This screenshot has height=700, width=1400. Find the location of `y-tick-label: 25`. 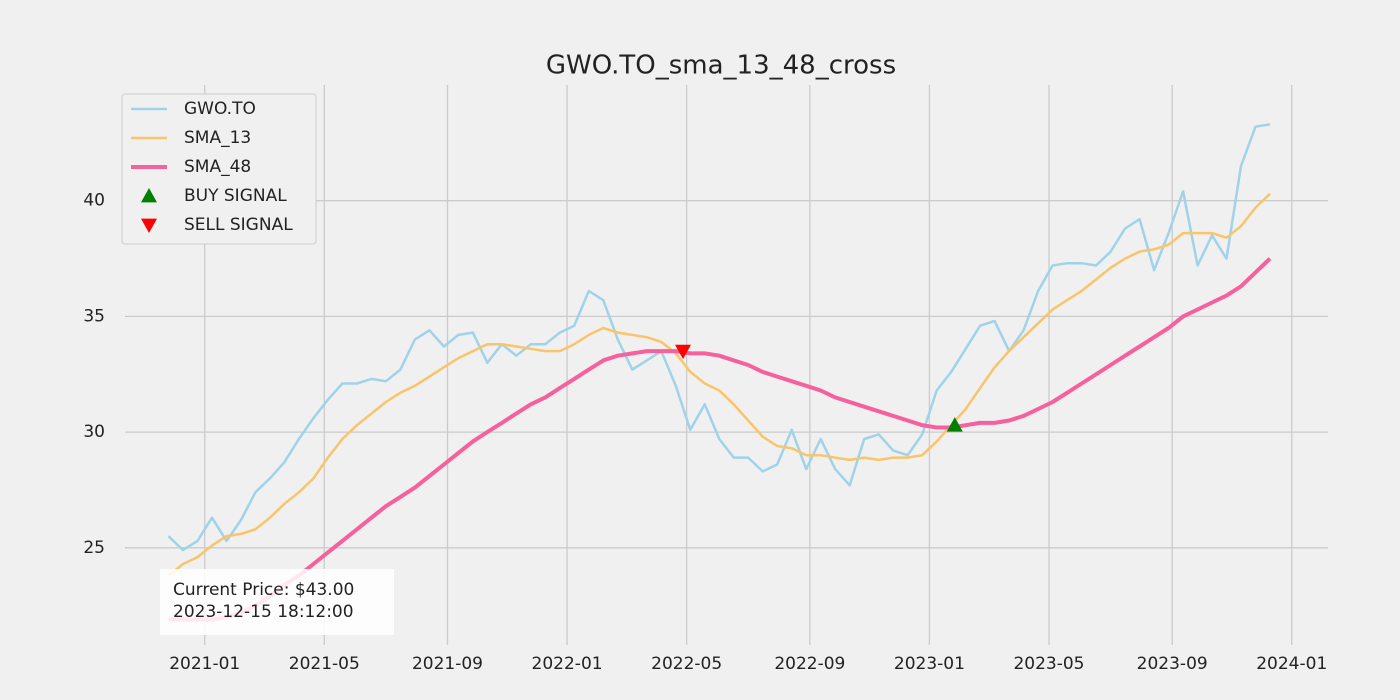

y-tick-label: 25 is located at coordinates (94, 548).